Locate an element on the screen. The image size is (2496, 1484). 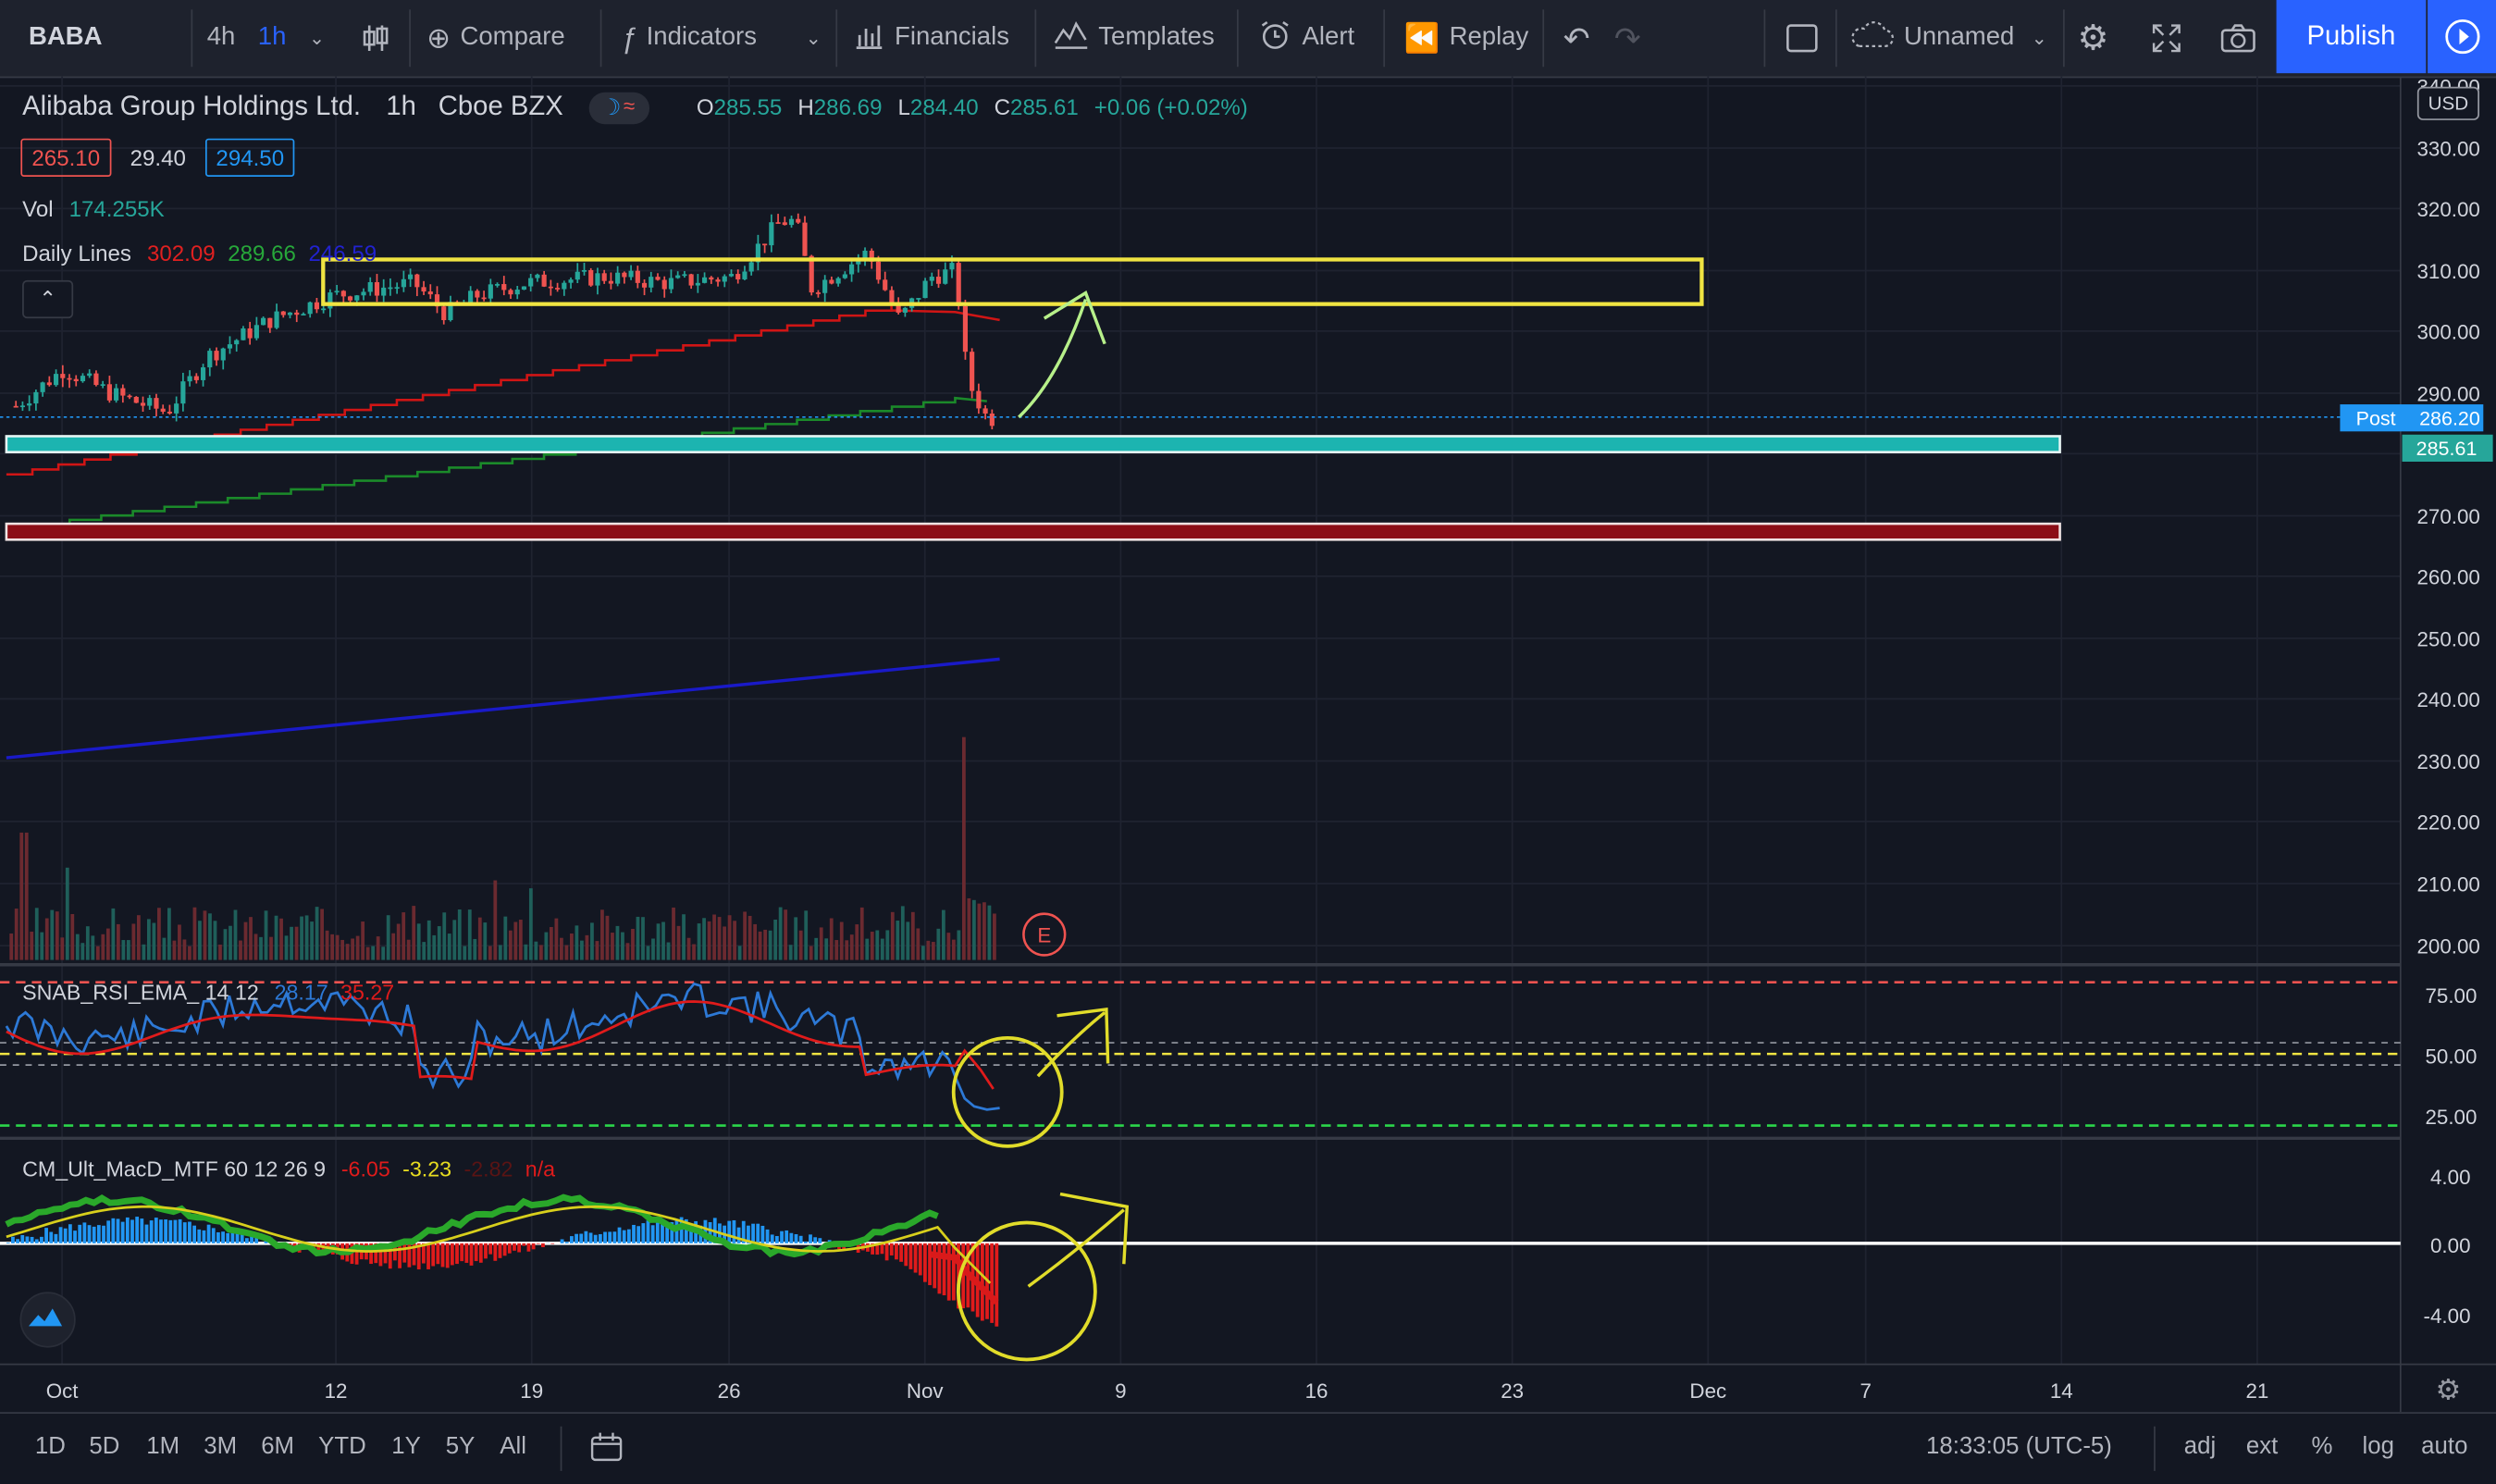
interval-dropdown-chevron-icon: ⌄ is located at coordinates (317, 38).